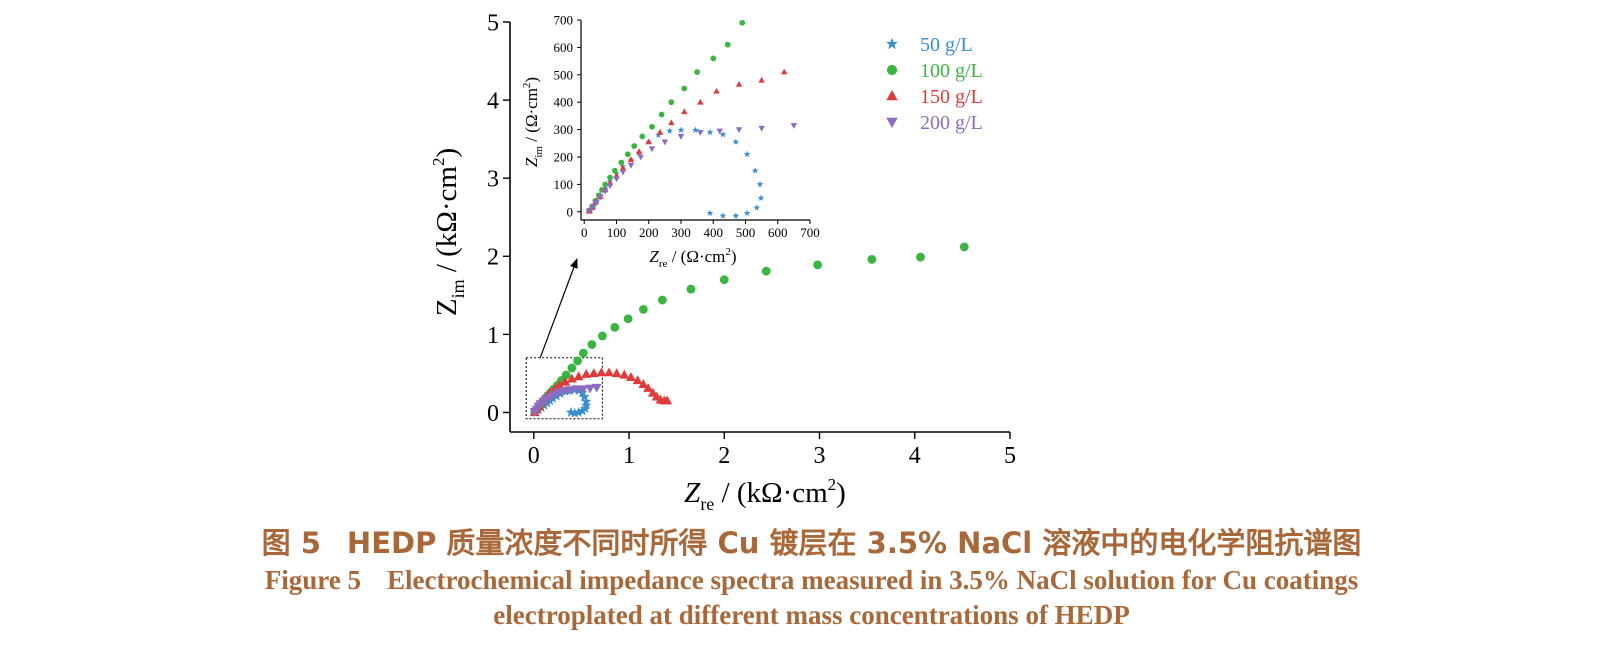 The width and height of the screenshot is (1623, 672). What do you see at coordinates (447, 223) in the screenshot?
I see `main-y-label-unit: / (kΩ·cm` at bounding box center [447, 223].